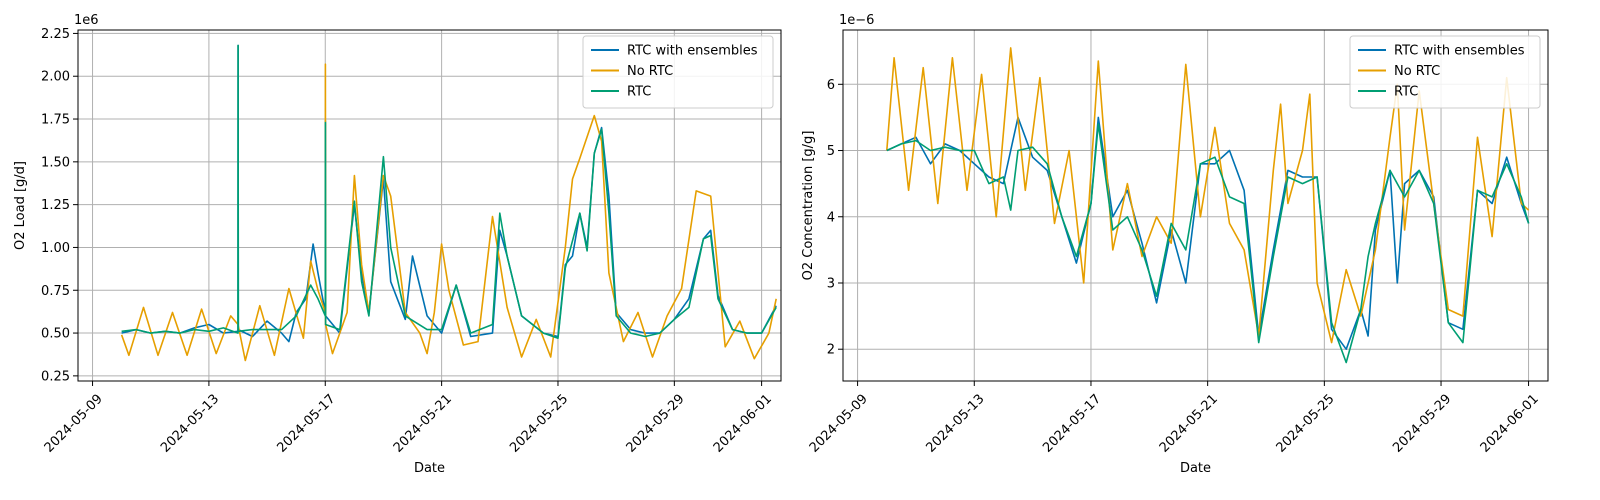 Image resolution: width=1600 pixels, height=500 pixels. Describe the element at coordinates (55, 77) in the screenshot. I see `y-tick-label: 2.00` at that location.